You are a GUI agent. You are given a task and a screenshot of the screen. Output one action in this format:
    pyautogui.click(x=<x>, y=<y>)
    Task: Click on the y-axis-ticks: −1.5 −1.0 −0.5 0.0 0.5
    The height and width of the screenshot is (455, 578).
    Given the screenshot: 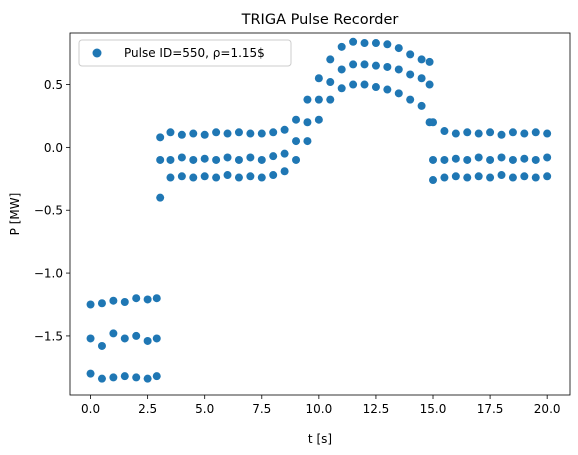 What is the action you would take?
    pyautogui.click(x=52, y=210)
    